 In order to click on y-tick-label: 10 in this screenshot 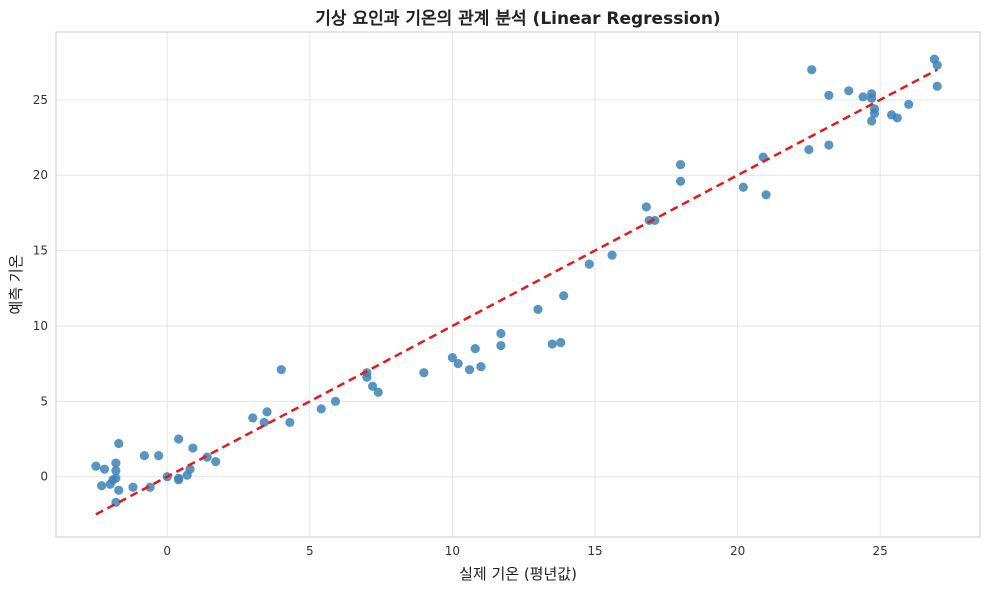, I will do `click(40, 326)`.